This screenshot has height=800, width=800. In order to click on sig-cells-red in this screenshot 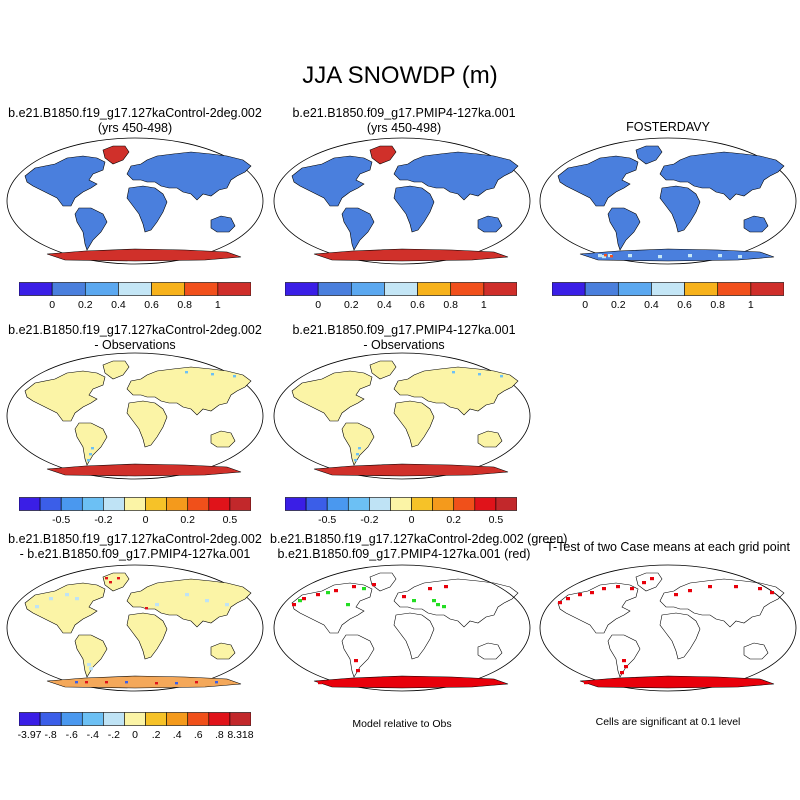, I will do `click(394, 634)`.